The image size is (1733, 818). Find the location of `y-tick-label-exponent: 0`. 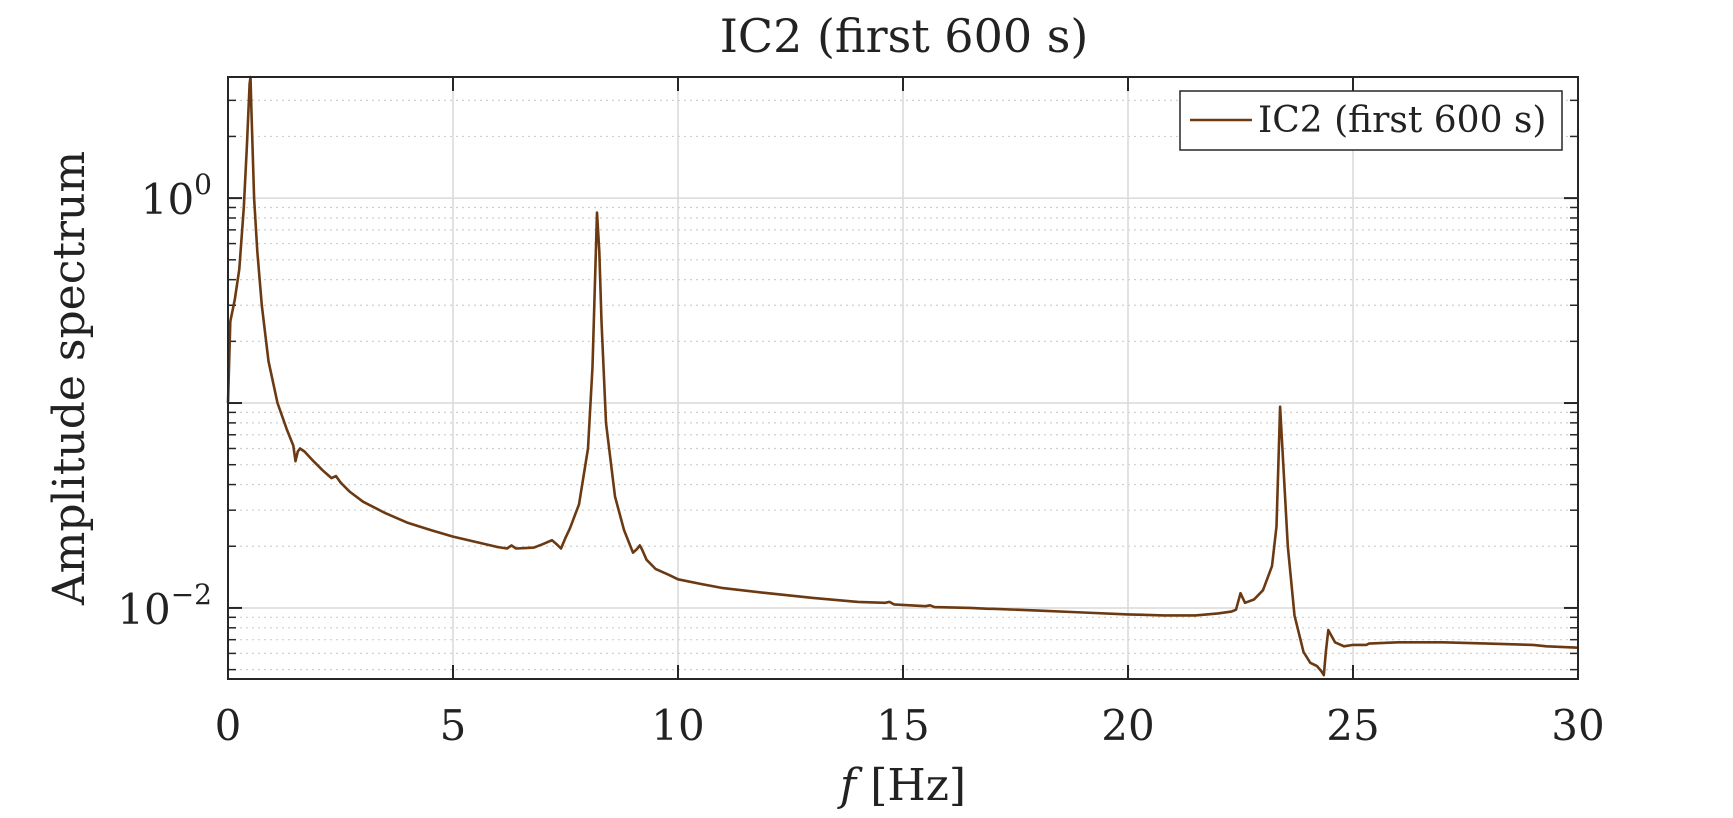

y-tick-label-exponent: 0 is located at coordinates (203, 184).